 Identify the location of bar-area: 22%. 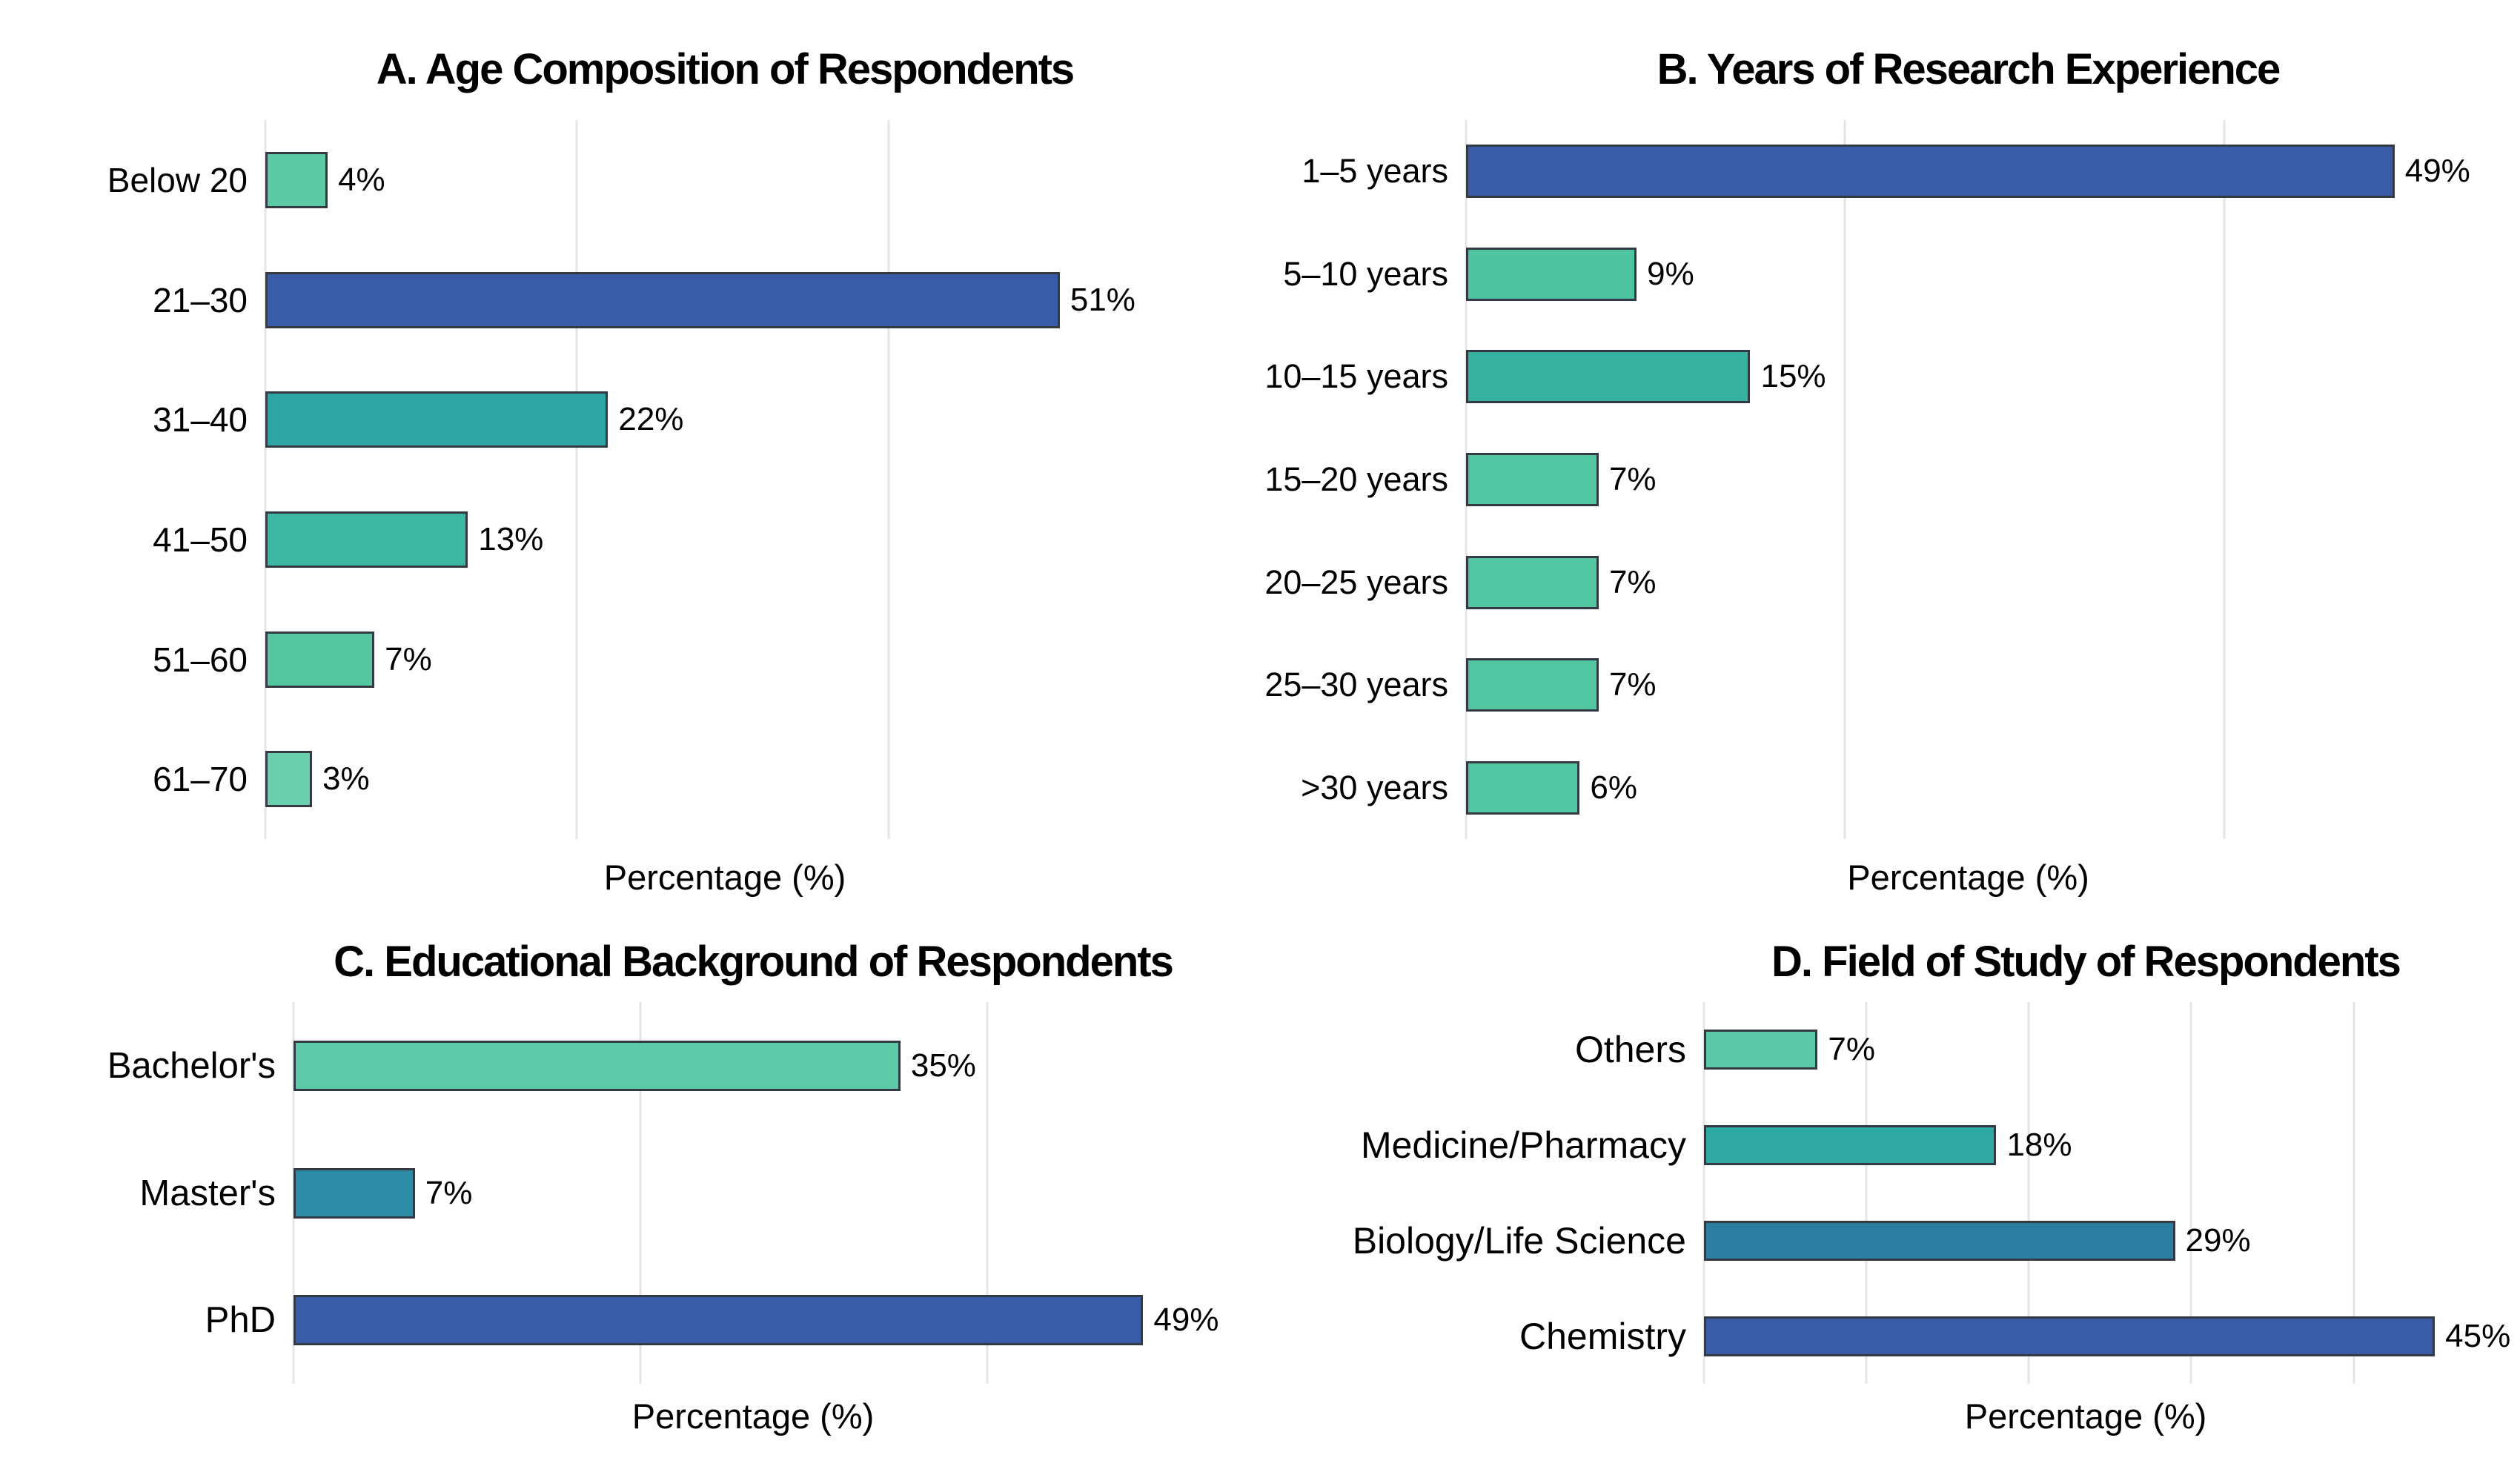
(725, 420).